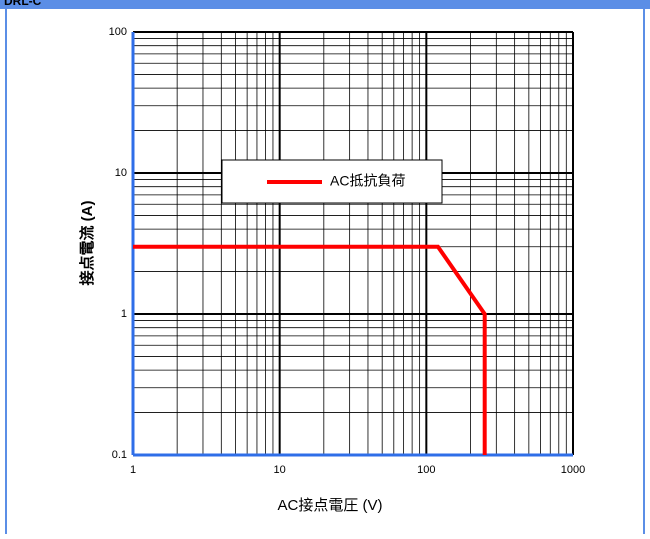 The width and height of the screenshot is (650, 539). What do you see at coordinates (118, 32) in the screenshot?
I see `y-tick-label: 100` at bounding box center [118, 32].